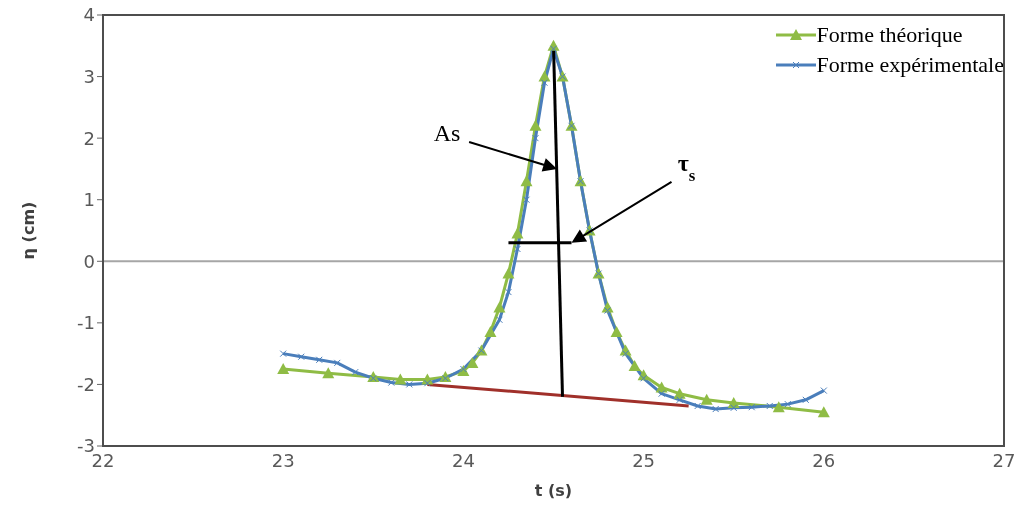 This screenshot has width=1032, height=509. Describe the element at coordinates (89, 76) in the screenshot. I see `y-tick-label: 3` at that location.